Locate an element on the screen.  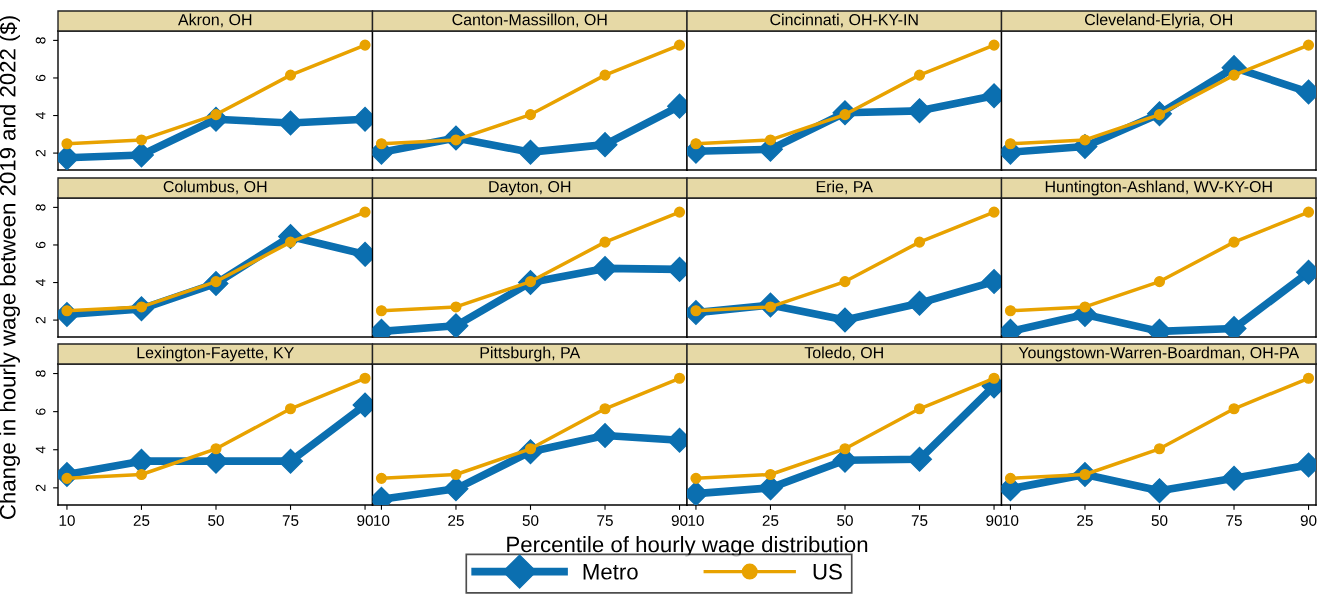
legend-label: Metro is located at coordinates (610, 572).